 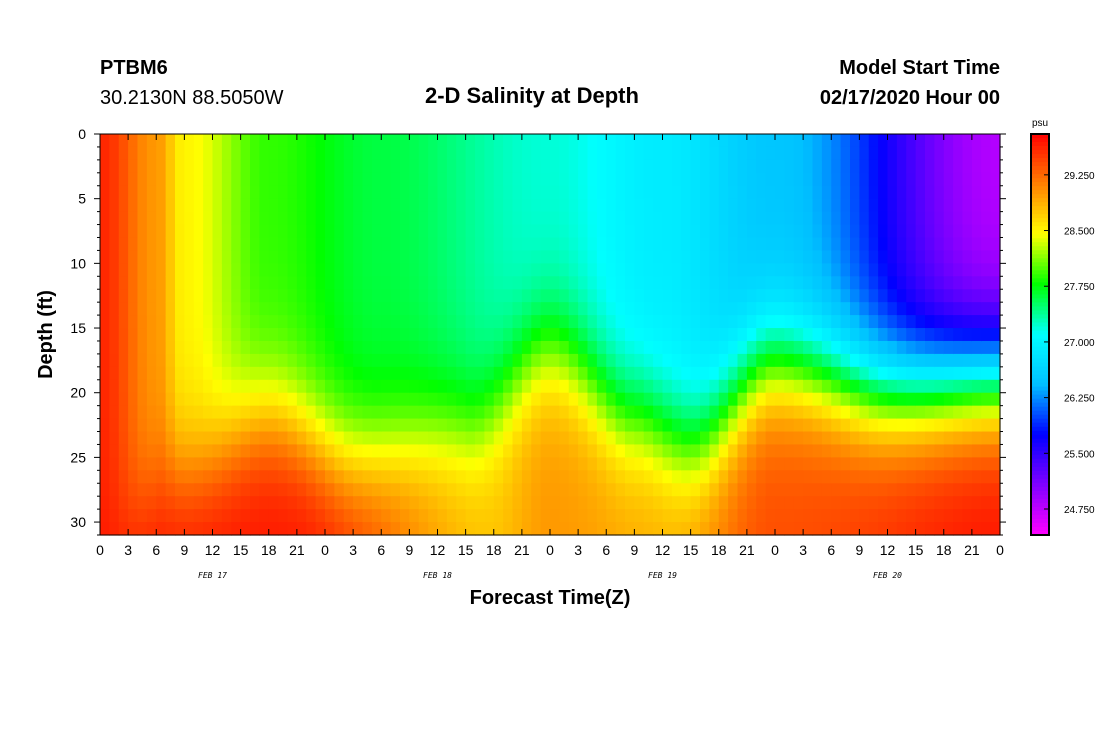 I want to click on model-start-value: 02/17/2020 Hour 00, so click(x=909, y=98).